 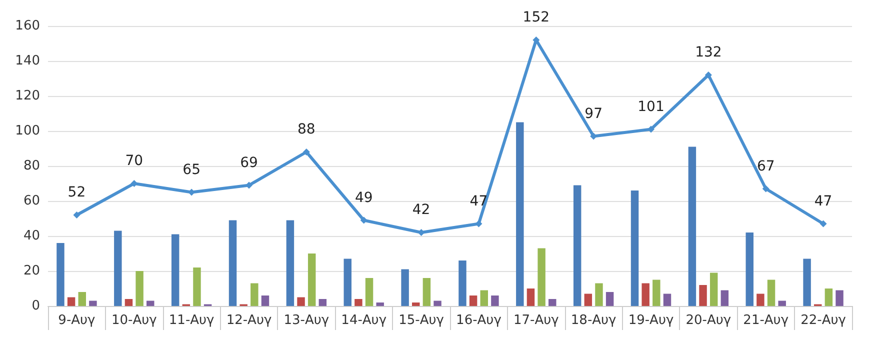 I want to click on x-tick-label: 21-Αυγ, so click(x=766, y=320).